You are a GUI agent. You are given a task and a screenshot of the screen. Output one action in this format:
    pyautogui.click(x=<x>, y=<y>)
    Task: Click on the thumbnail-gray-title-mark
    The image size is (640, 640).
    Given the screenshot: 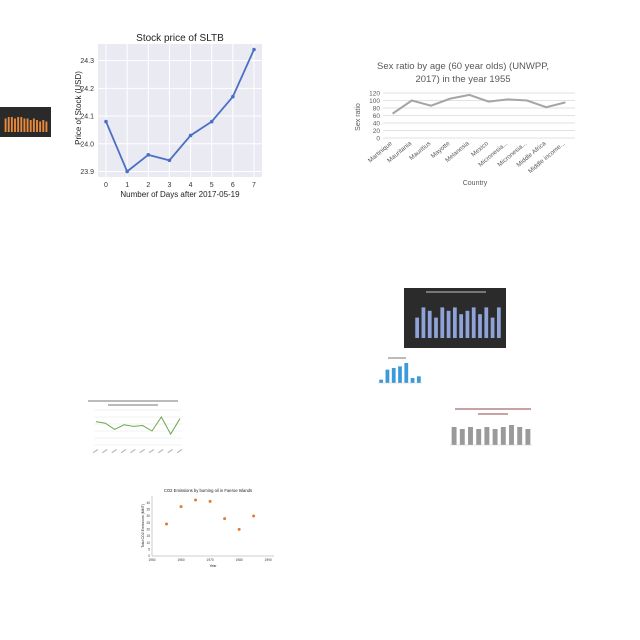 What is the action you would take?
    pyautogui.click(x=493, y=409)
    